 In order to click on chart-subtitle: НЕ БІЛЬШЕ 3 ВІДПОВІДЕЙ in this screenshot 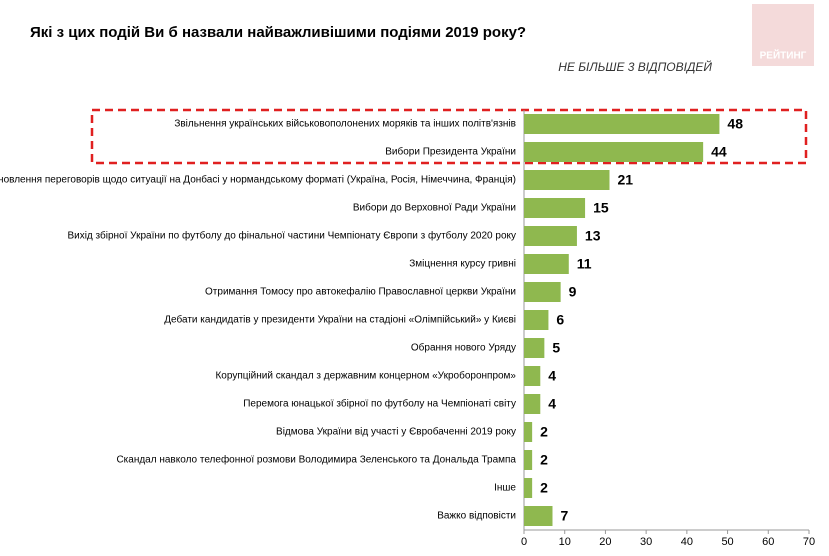, I will do `click(635, 66)`.